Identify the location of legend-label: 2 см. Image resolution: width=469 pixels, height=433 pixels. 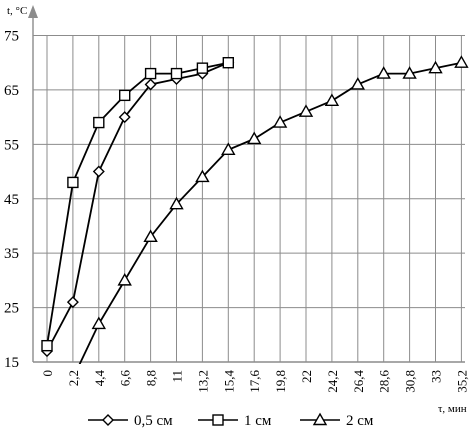
(360, 421).